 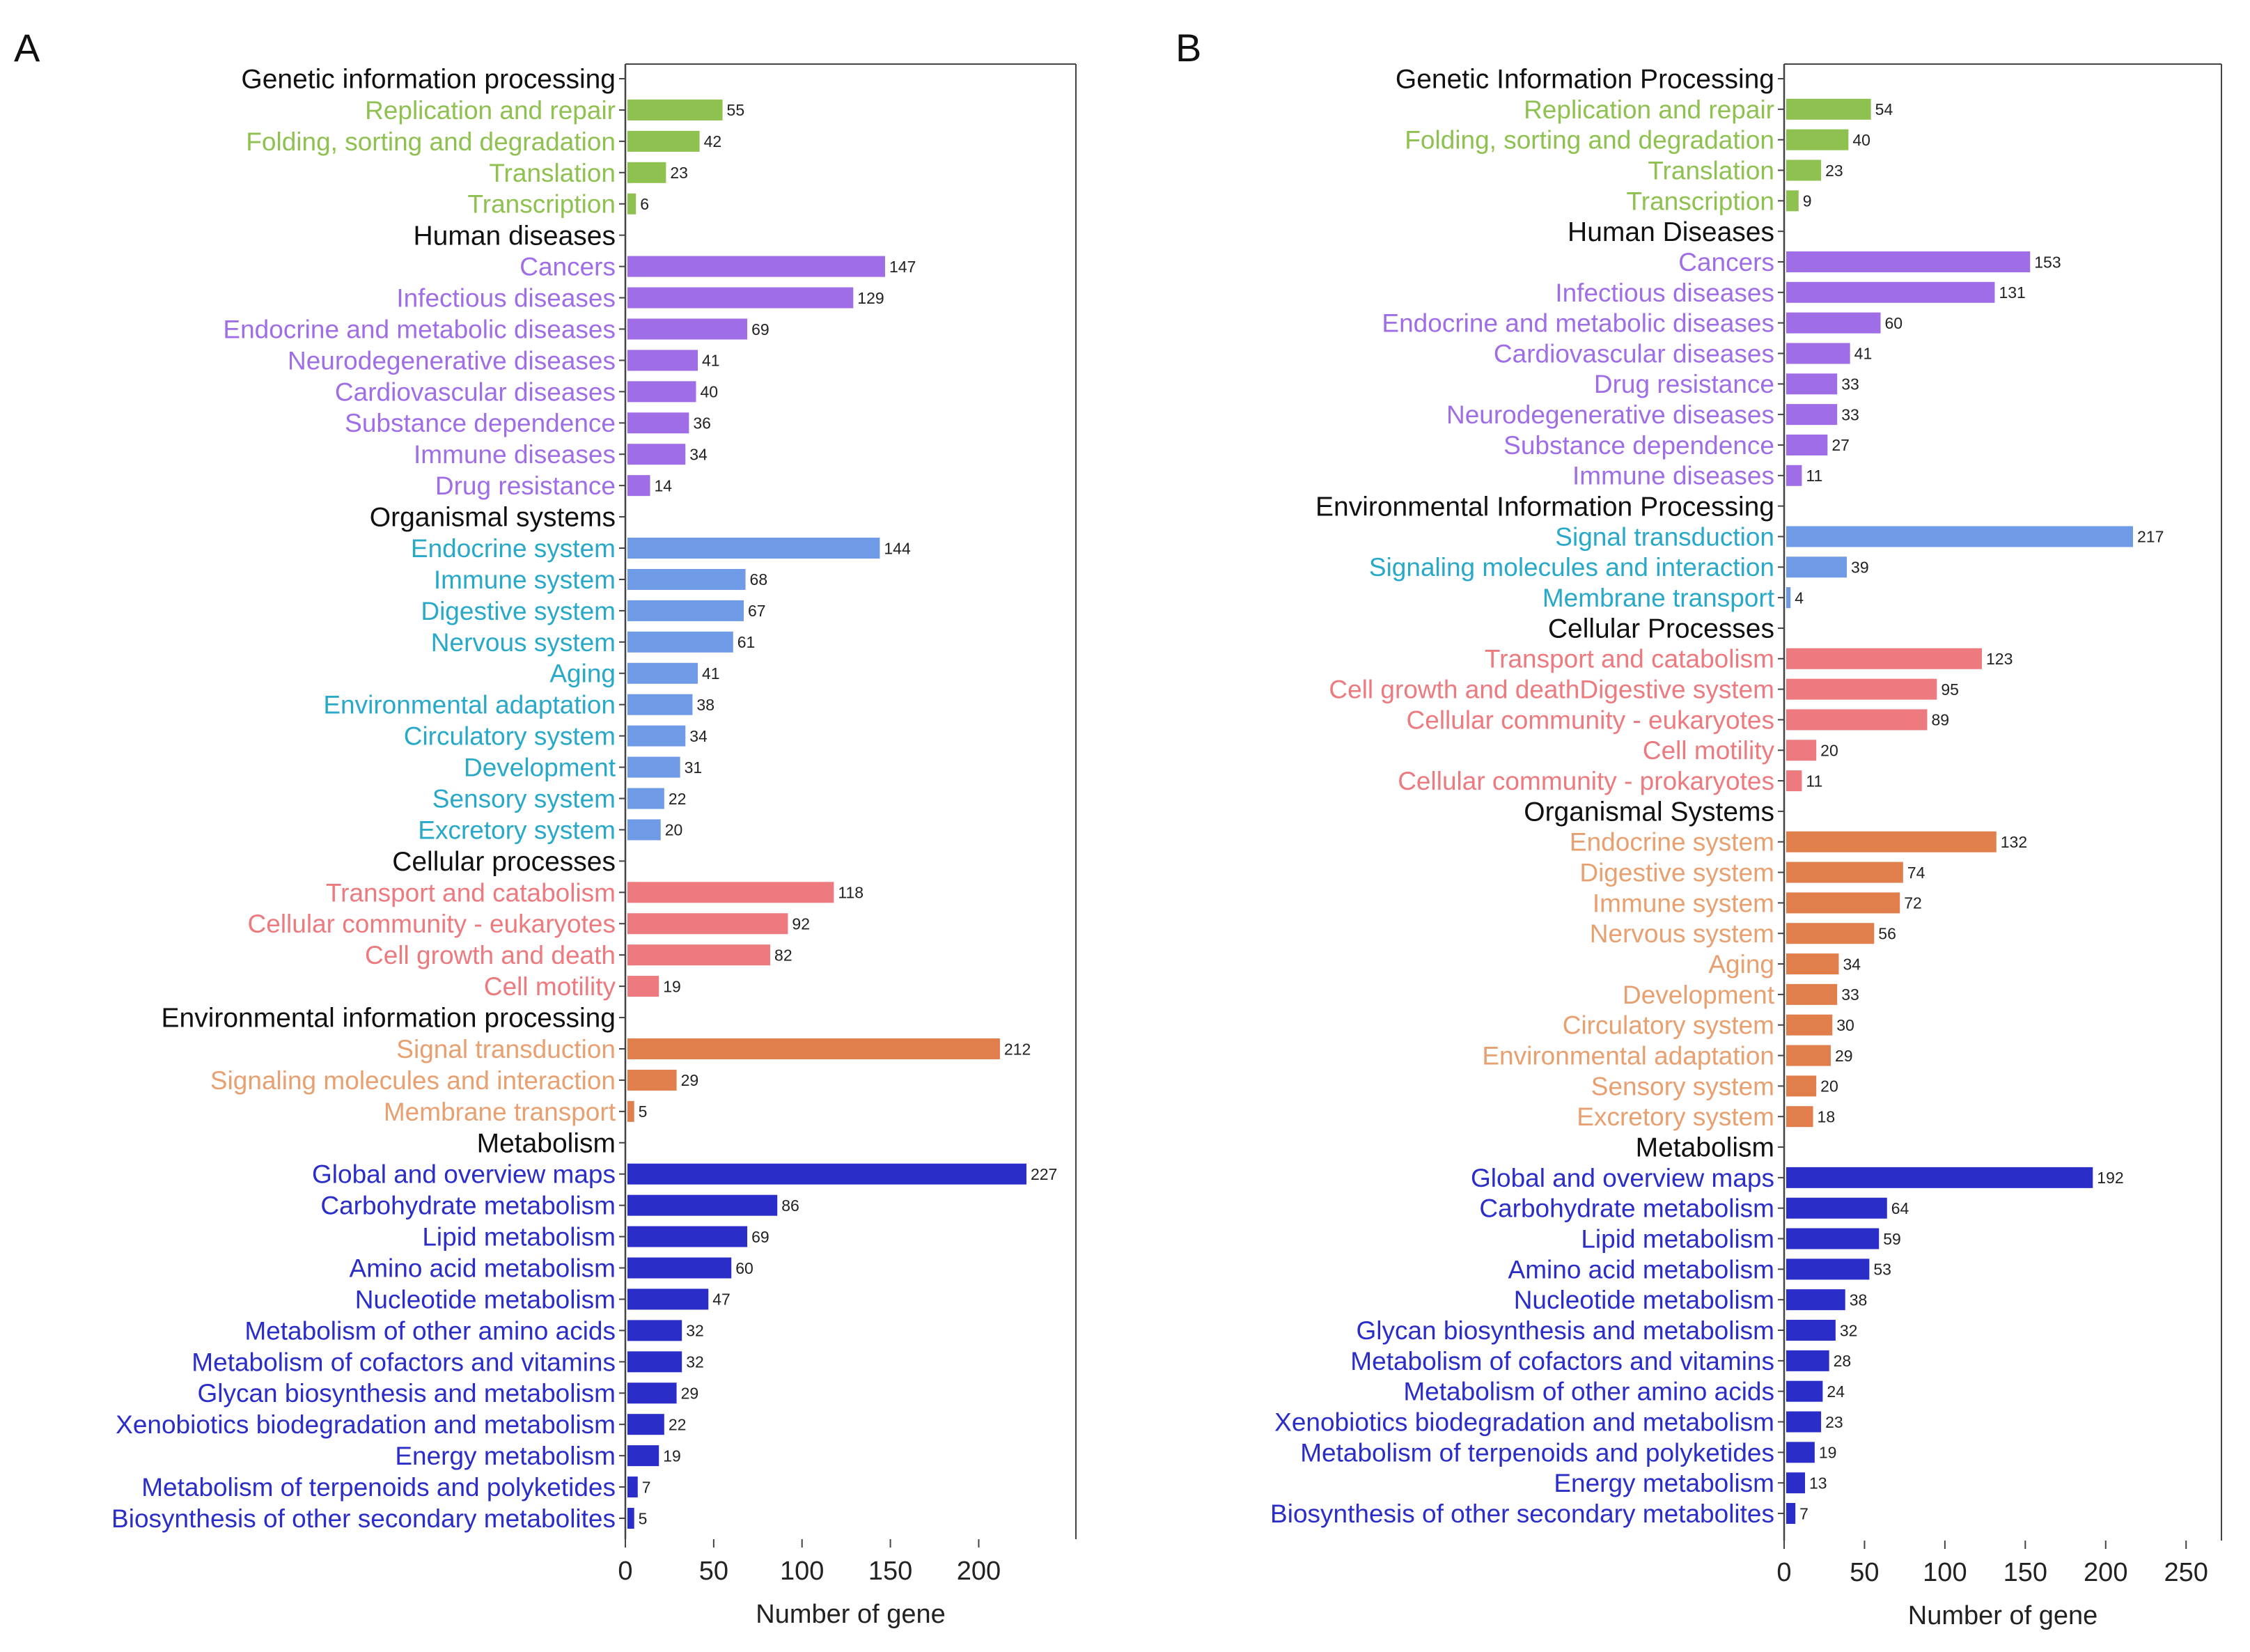 What do you see at coordinates (802, 1571) in the screenshot?
I see `x-tick-label-a-100: 100` at bounding box center [802, 1571].